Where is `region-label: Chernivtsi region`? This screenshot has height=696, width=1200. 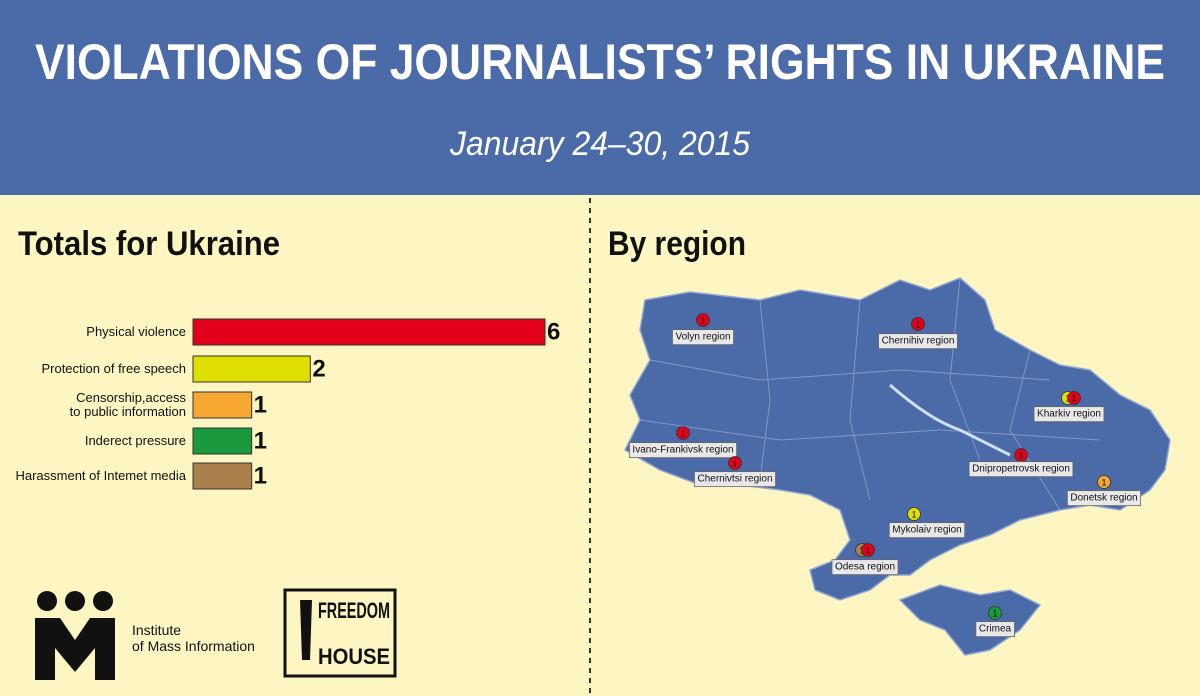 region-label: Chernivtsi region is located at coordinates (734, 479).